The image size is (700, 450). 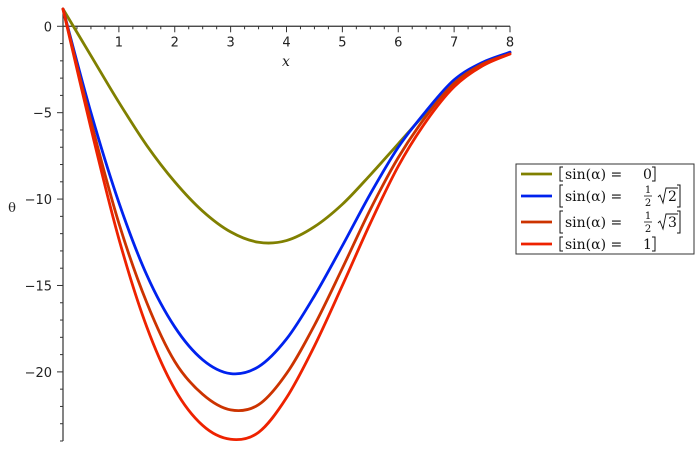 What do you see at coordinates (593, 197) in the screenshot?
I see `legend-label-2: sin(α) =` at bounding box center [593, 197].